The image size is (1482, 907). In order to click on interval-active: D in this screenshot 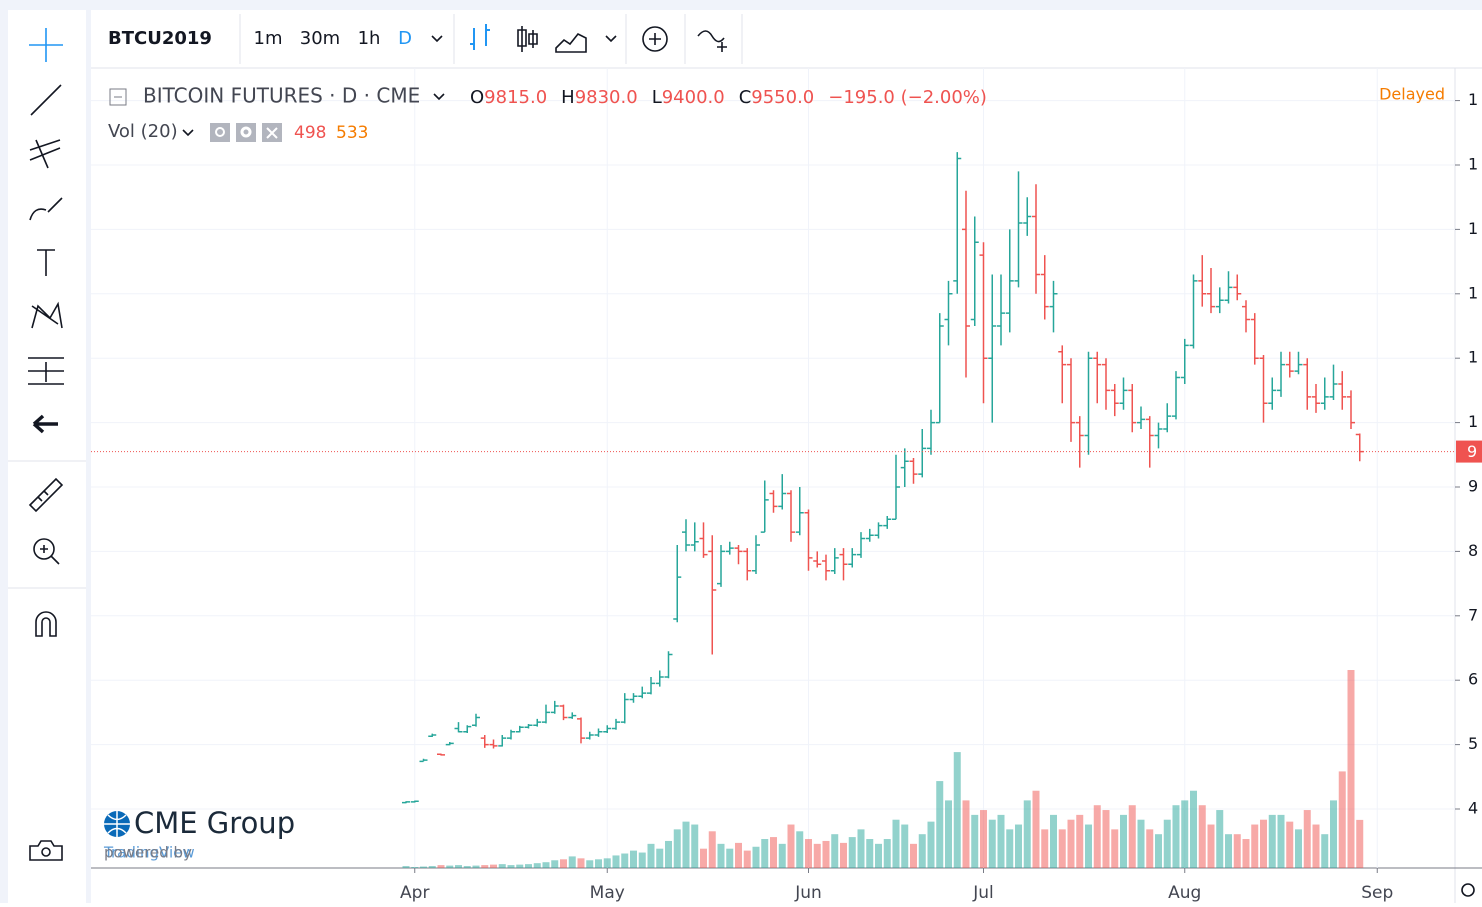, I will do `click(405, 38)`.